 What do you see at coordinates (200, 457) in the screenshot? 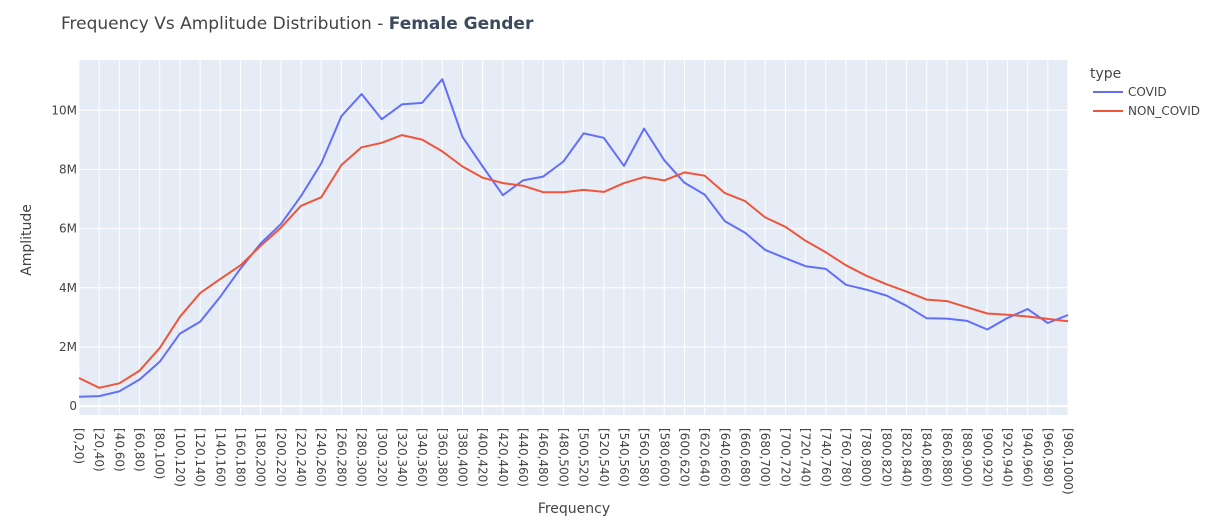
I see `x-tick-label: [120,140)` at bounding box center [200, 457].